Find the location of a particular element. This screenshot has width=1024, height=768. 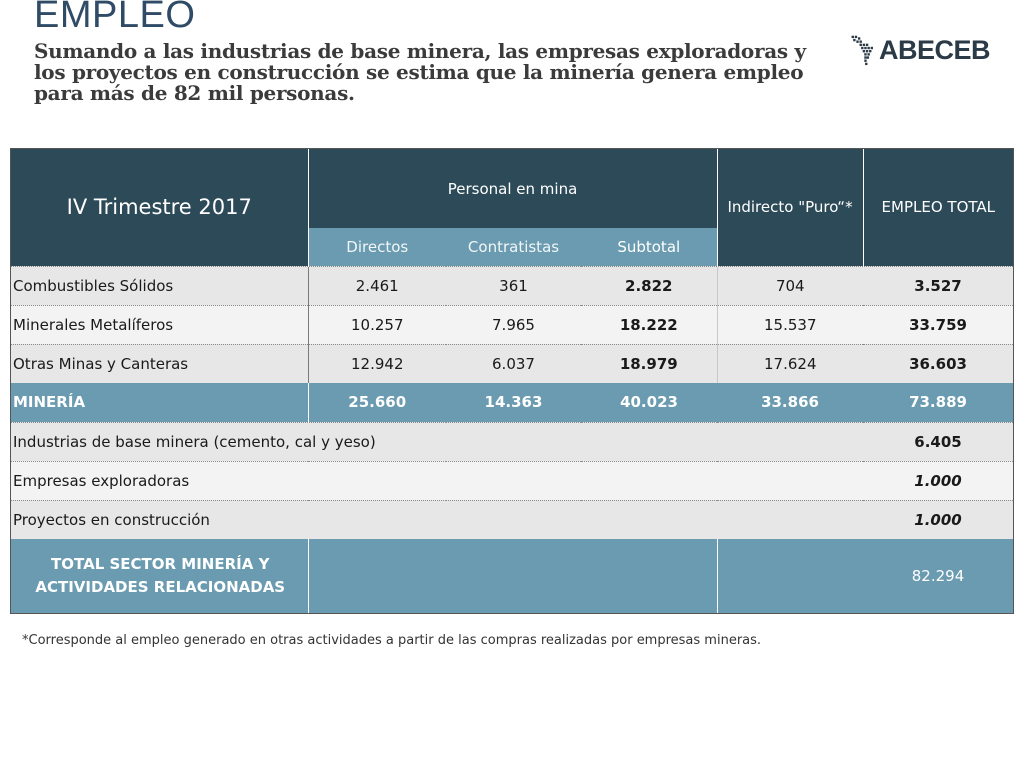

cell-directos: 12.942 is located at coordinates (377, 363).